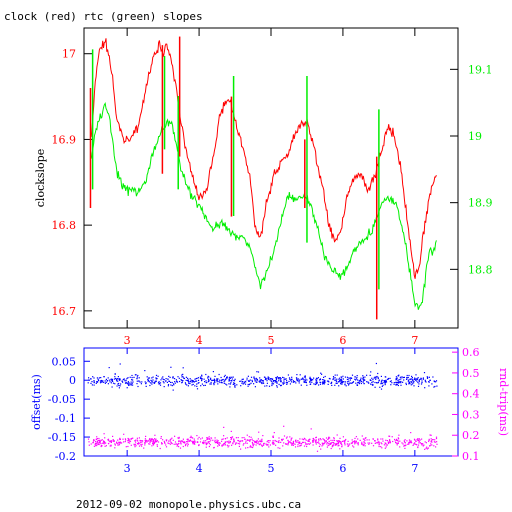 The width and height of the screenshot is (512, 512). Describe the element at coordinates (65, 456) in the screenshot. I see `bottom-y-left-tick-label: -0.2` at that location.